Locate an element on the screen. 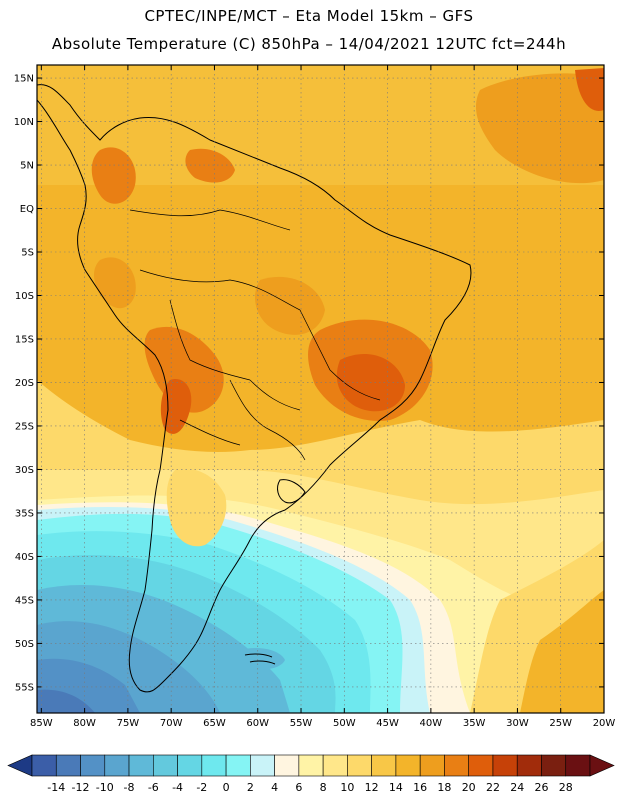 The width and height of the screenshot is (618, 804). colorbar-label: 22 is located at coordinates (493, 787).